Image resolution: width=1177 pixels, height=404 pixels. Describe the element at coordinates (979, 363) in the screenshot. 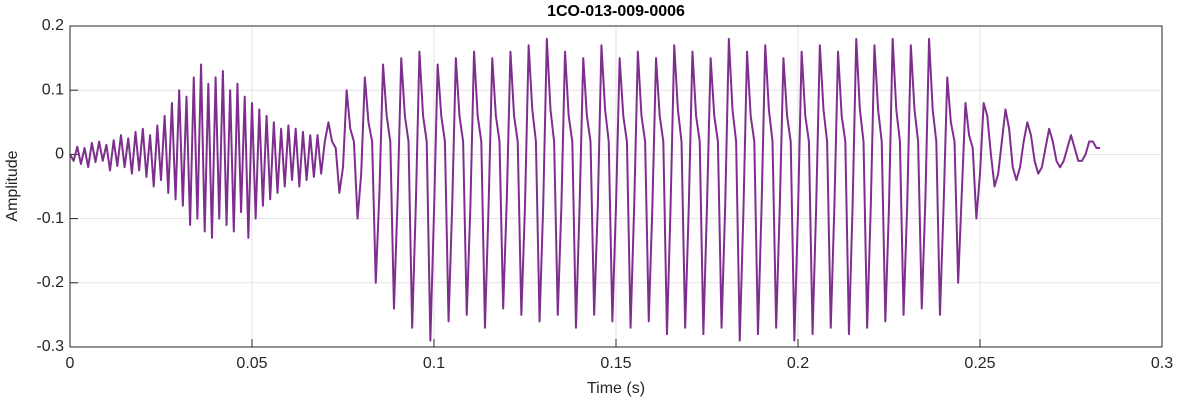

I see `x-tick-label: 0.25` at that location.